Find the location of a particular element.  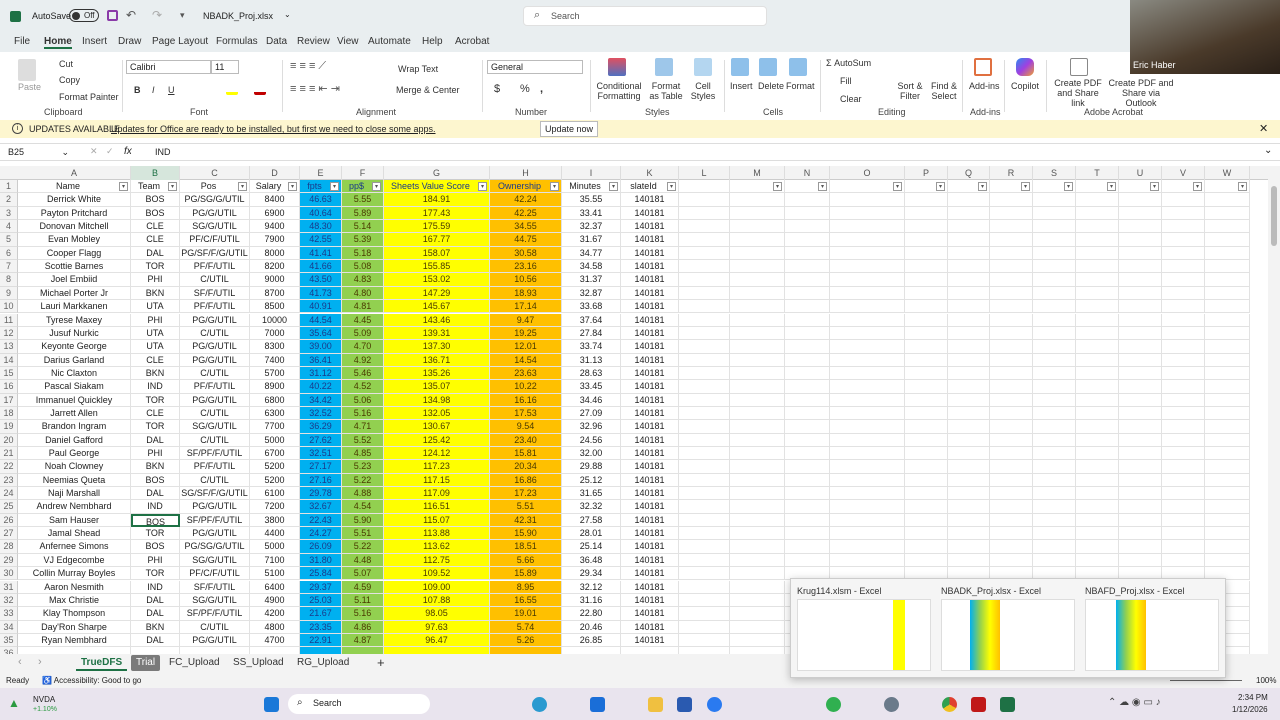

cell: 5.89 is located at coordinates (363, 213).